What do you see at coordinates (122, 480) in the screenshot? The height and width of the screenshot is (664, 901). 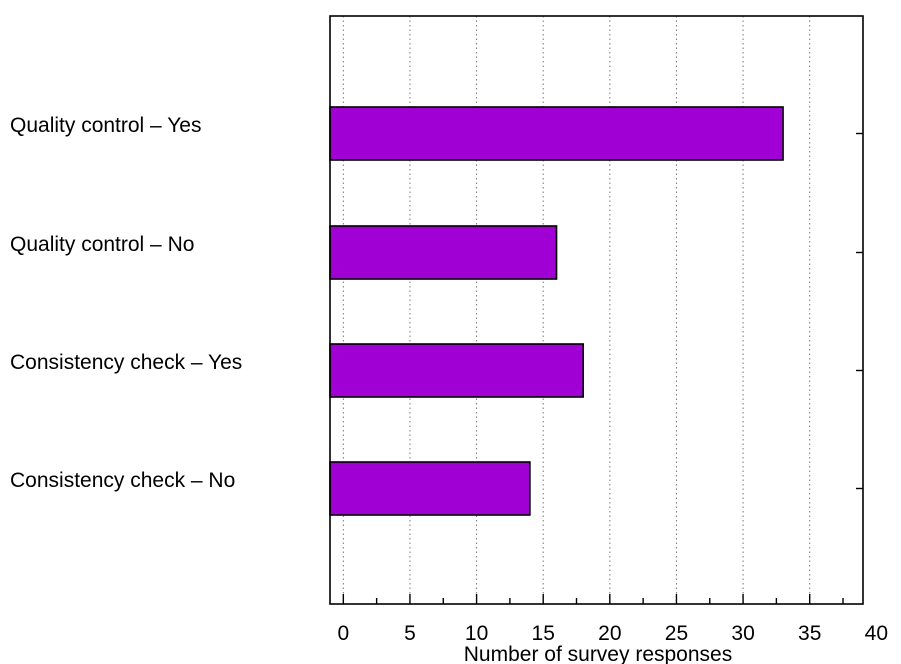 I see `category-label-3: Consistency check – No` at bounding box center [122, 480].